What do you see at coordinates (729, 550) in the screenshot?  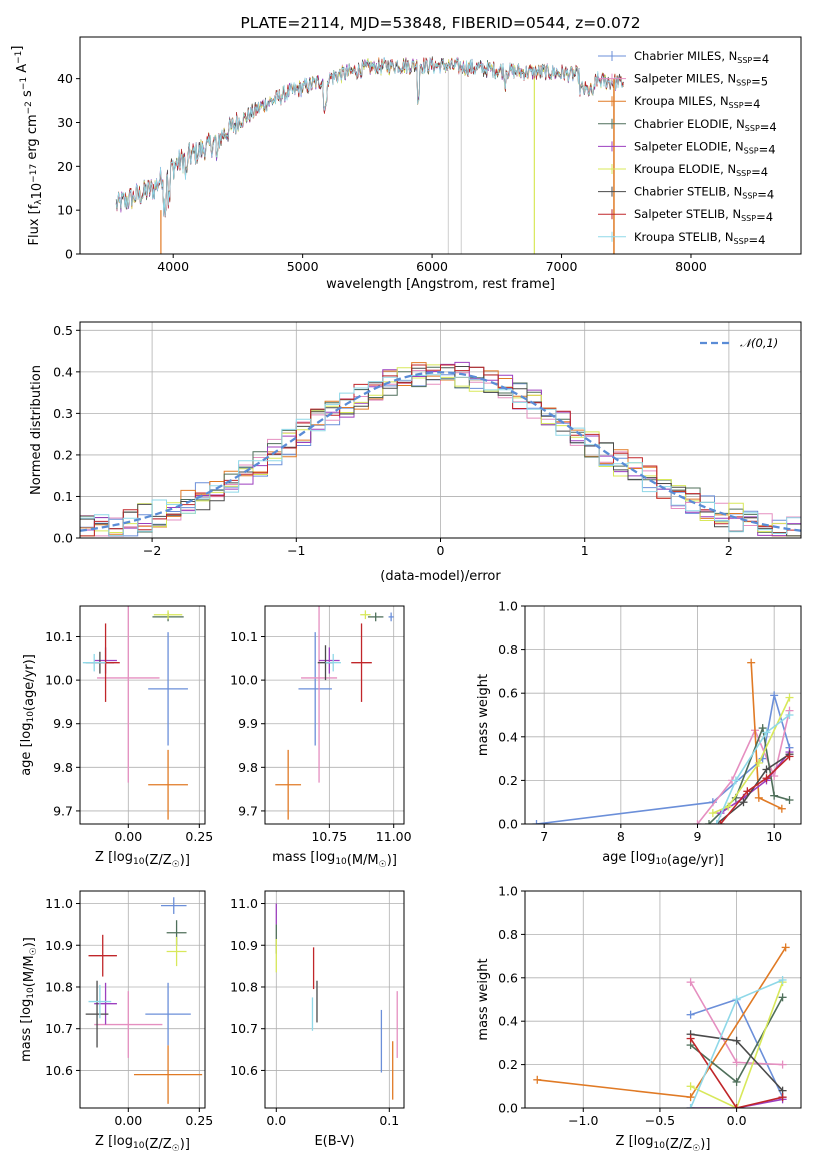 I see `x-tick-label: 2` at bounding box center [729, 550].